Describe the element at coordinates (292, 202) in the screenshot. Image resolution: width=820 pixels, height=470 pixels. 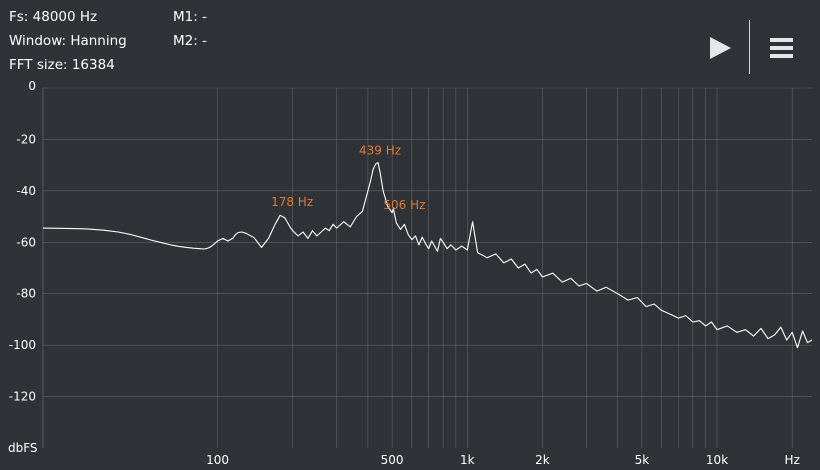
I see `peak-label: 178 Hz` at that location.